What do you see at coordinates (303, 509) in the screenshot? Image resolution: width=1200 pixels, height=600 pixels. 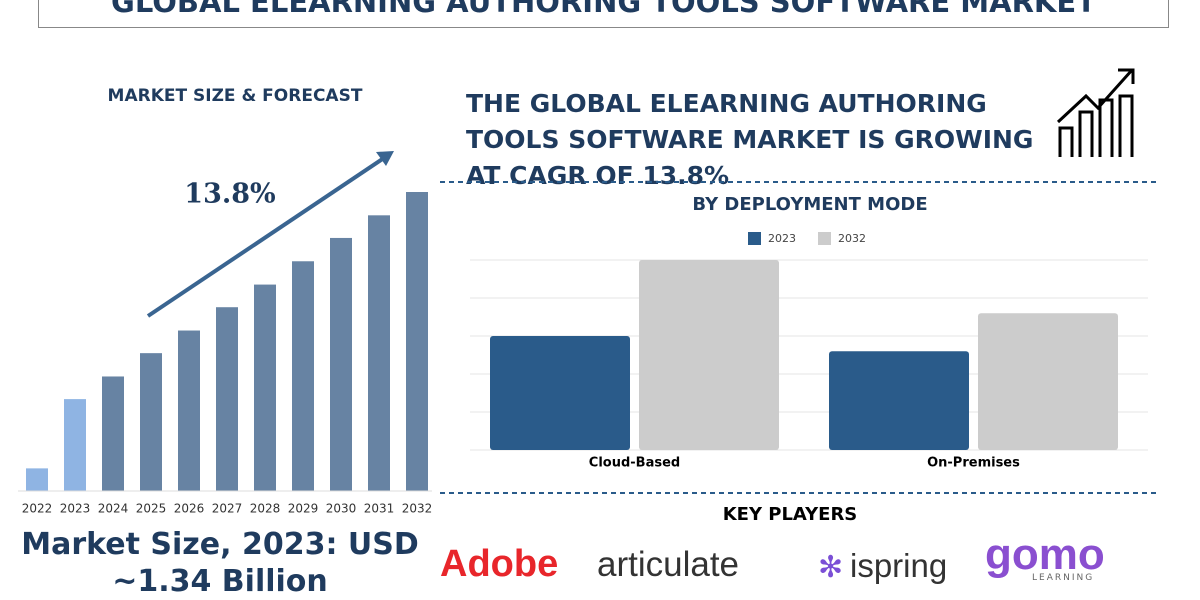 I see `x-tick-label: 2029` at bounding box center [303, 509].